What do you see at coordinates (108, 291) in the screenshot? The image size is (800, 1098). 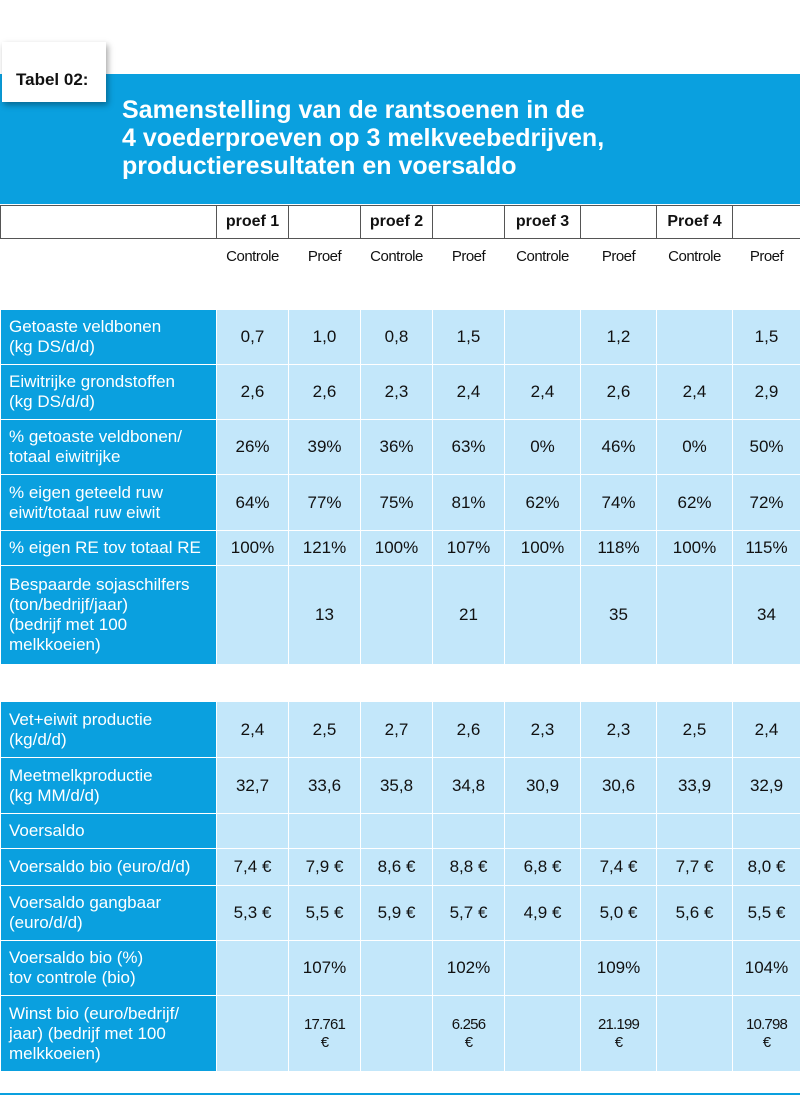 I see `section-heading: Rantsoen` at bounding box center [108, 291].